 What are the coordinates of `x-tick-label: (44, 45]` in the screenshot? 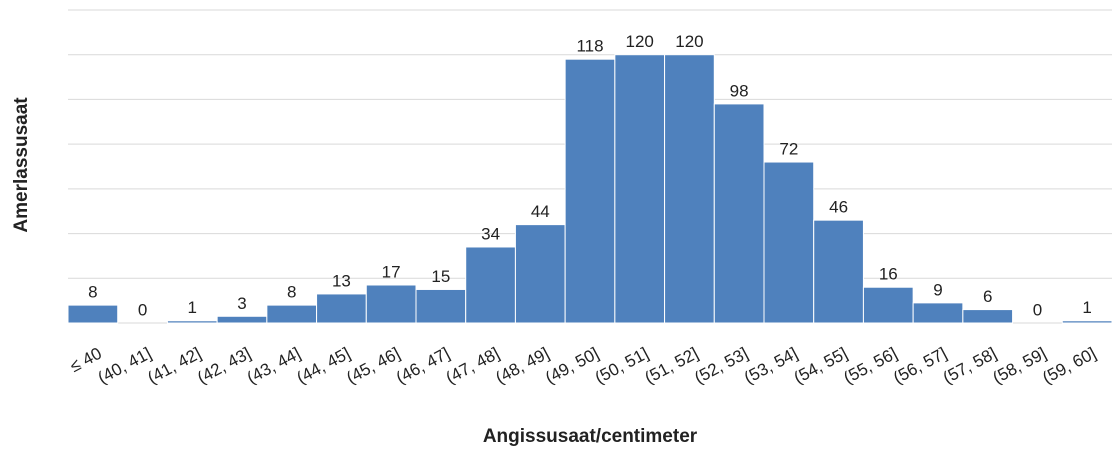 It's located at (324, 366).